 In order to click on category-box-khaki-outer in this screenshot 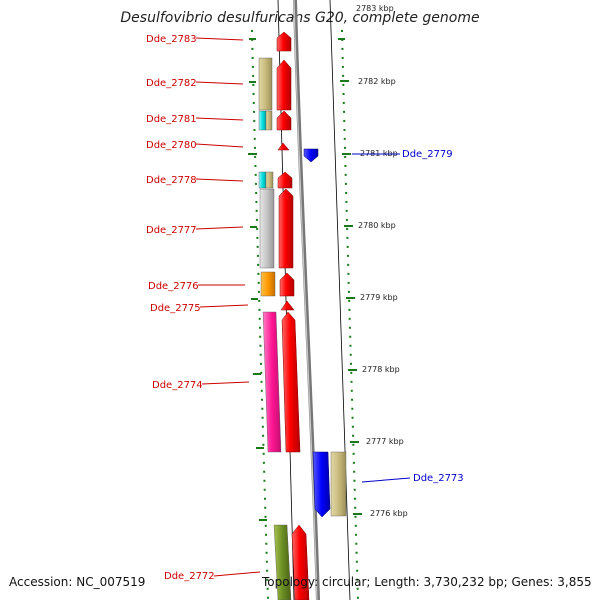, I will do `click(338, 484)`.